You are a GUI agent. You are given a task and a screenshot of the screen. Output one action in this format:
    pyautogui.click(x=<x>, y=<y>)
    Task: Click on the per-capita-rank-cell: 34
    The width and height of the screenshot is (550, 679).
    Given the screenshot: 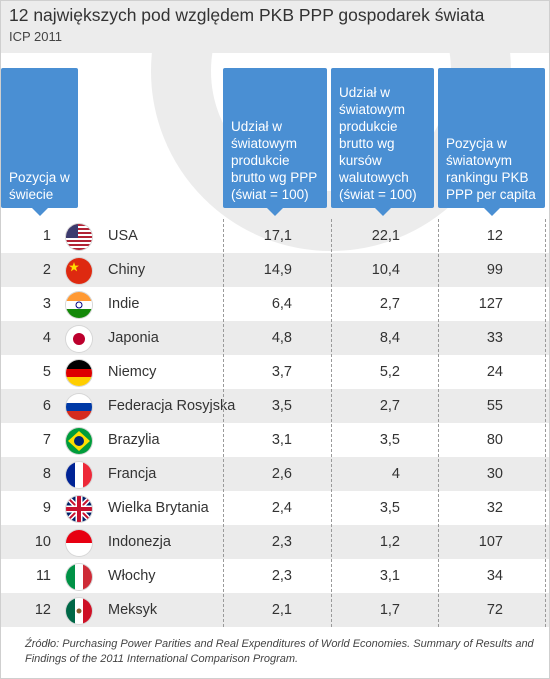 What is the action you would take?
    pyautogui.click(x=494, y=576)
    